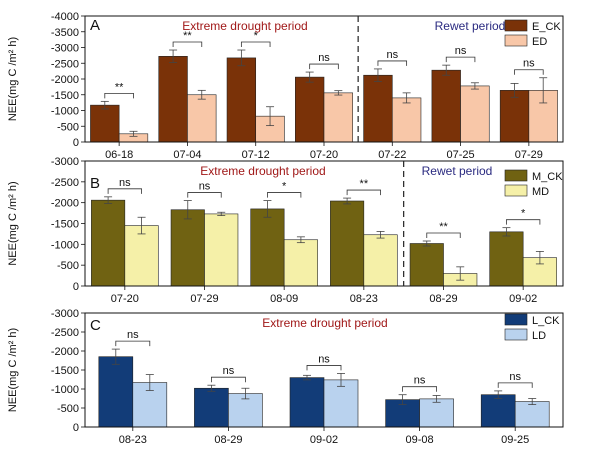 The height and width of the screenshot is (461, 593). I want to click on y-tick-label-B-0: 0, so click(76, 287).